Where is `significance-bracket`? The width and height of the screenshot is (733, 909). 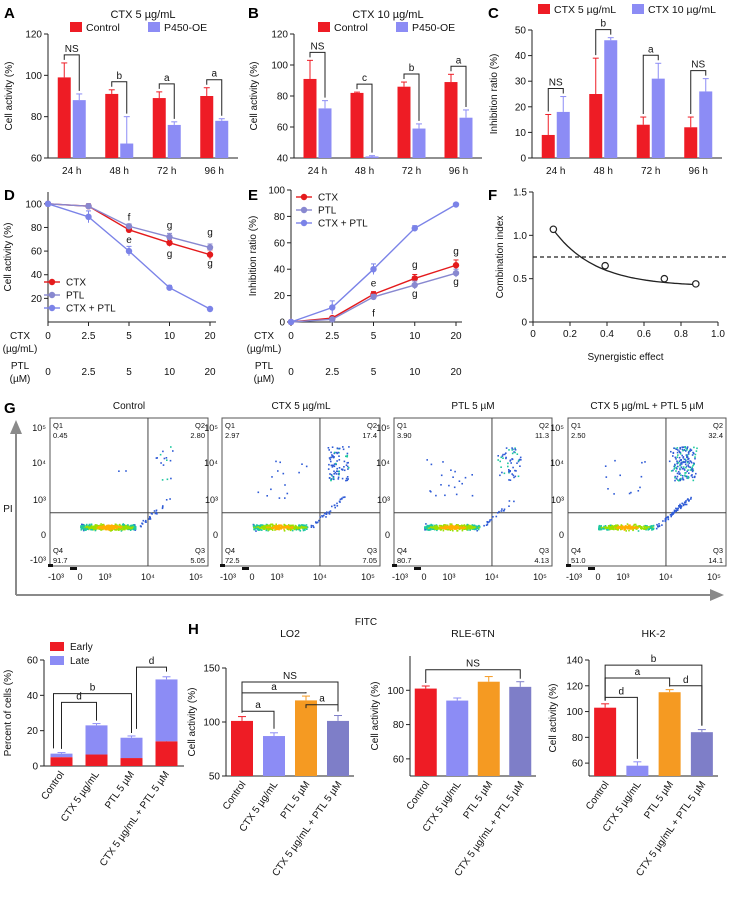
significance-bracket is located at coordinates (686, 705).